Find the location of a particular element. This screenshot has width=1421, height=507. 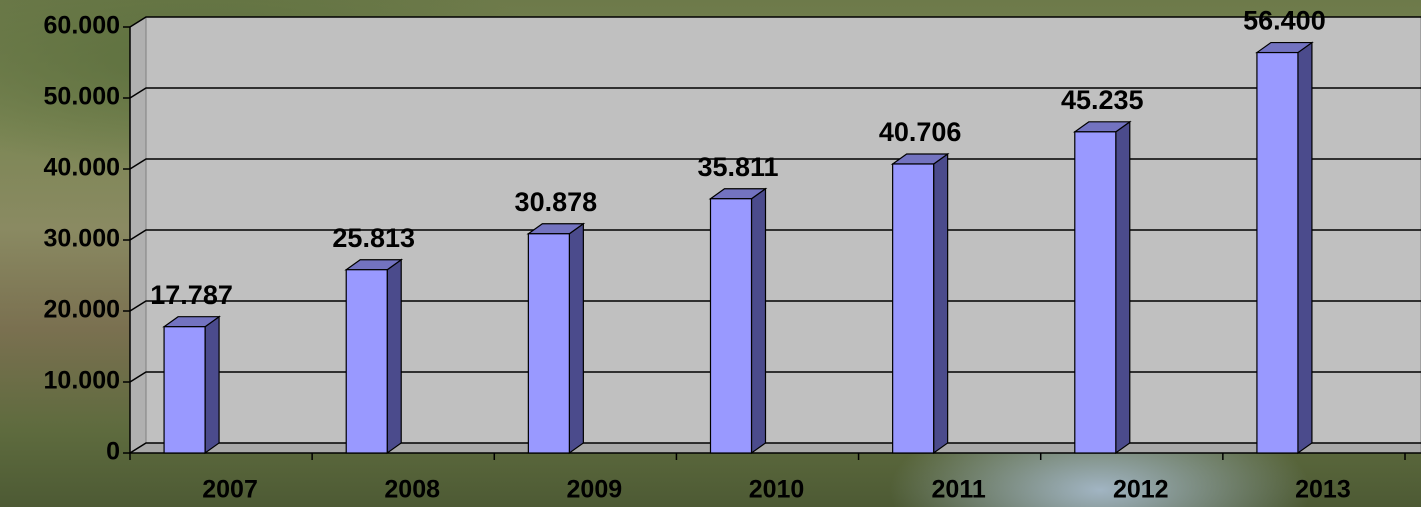

y-tick-label: 50.000 is located at coordinates (82, 97).